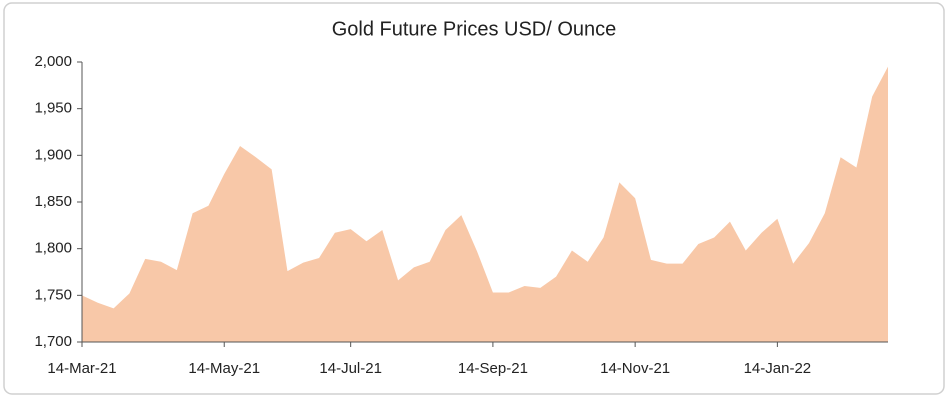 This screenshot has height=405, width=948. Describe the element at coordinates (53, 61) in the screenshot. I see `y-tick-label: 2,000` at that location.